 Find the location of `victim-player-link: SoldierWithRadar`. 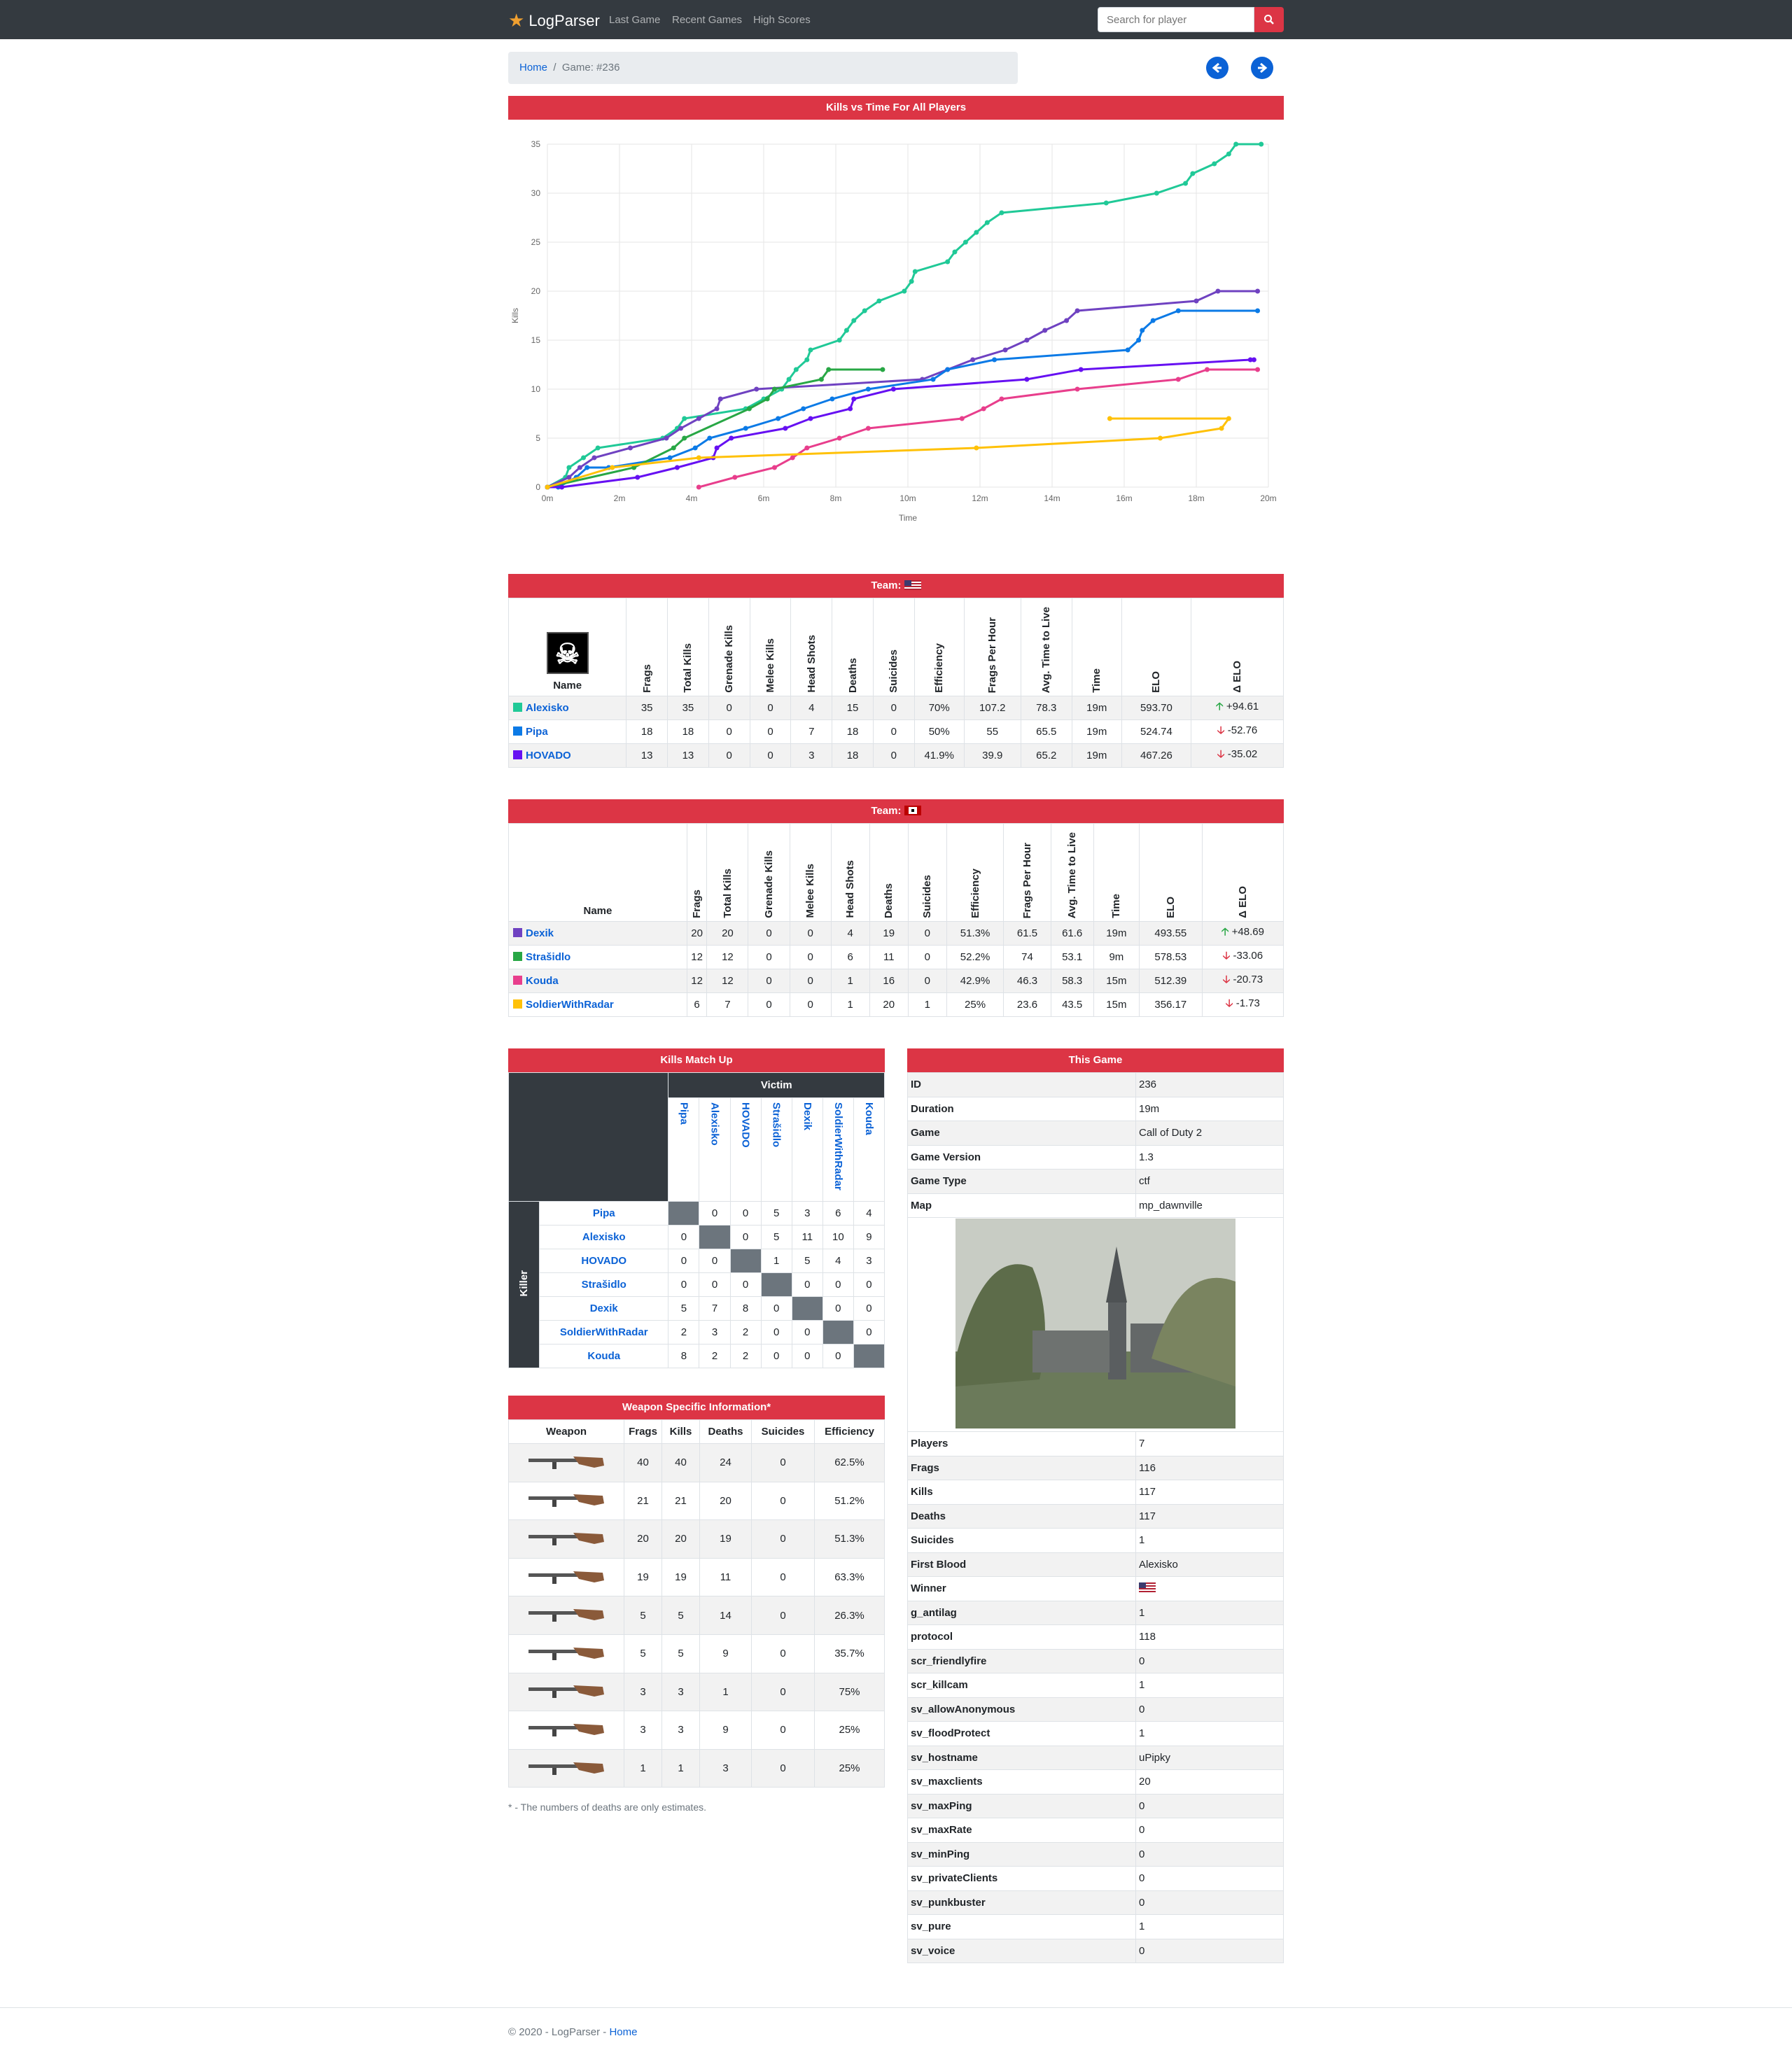

victim-player-link: SoldierWithRadar is located at coordinates (838, 1146).